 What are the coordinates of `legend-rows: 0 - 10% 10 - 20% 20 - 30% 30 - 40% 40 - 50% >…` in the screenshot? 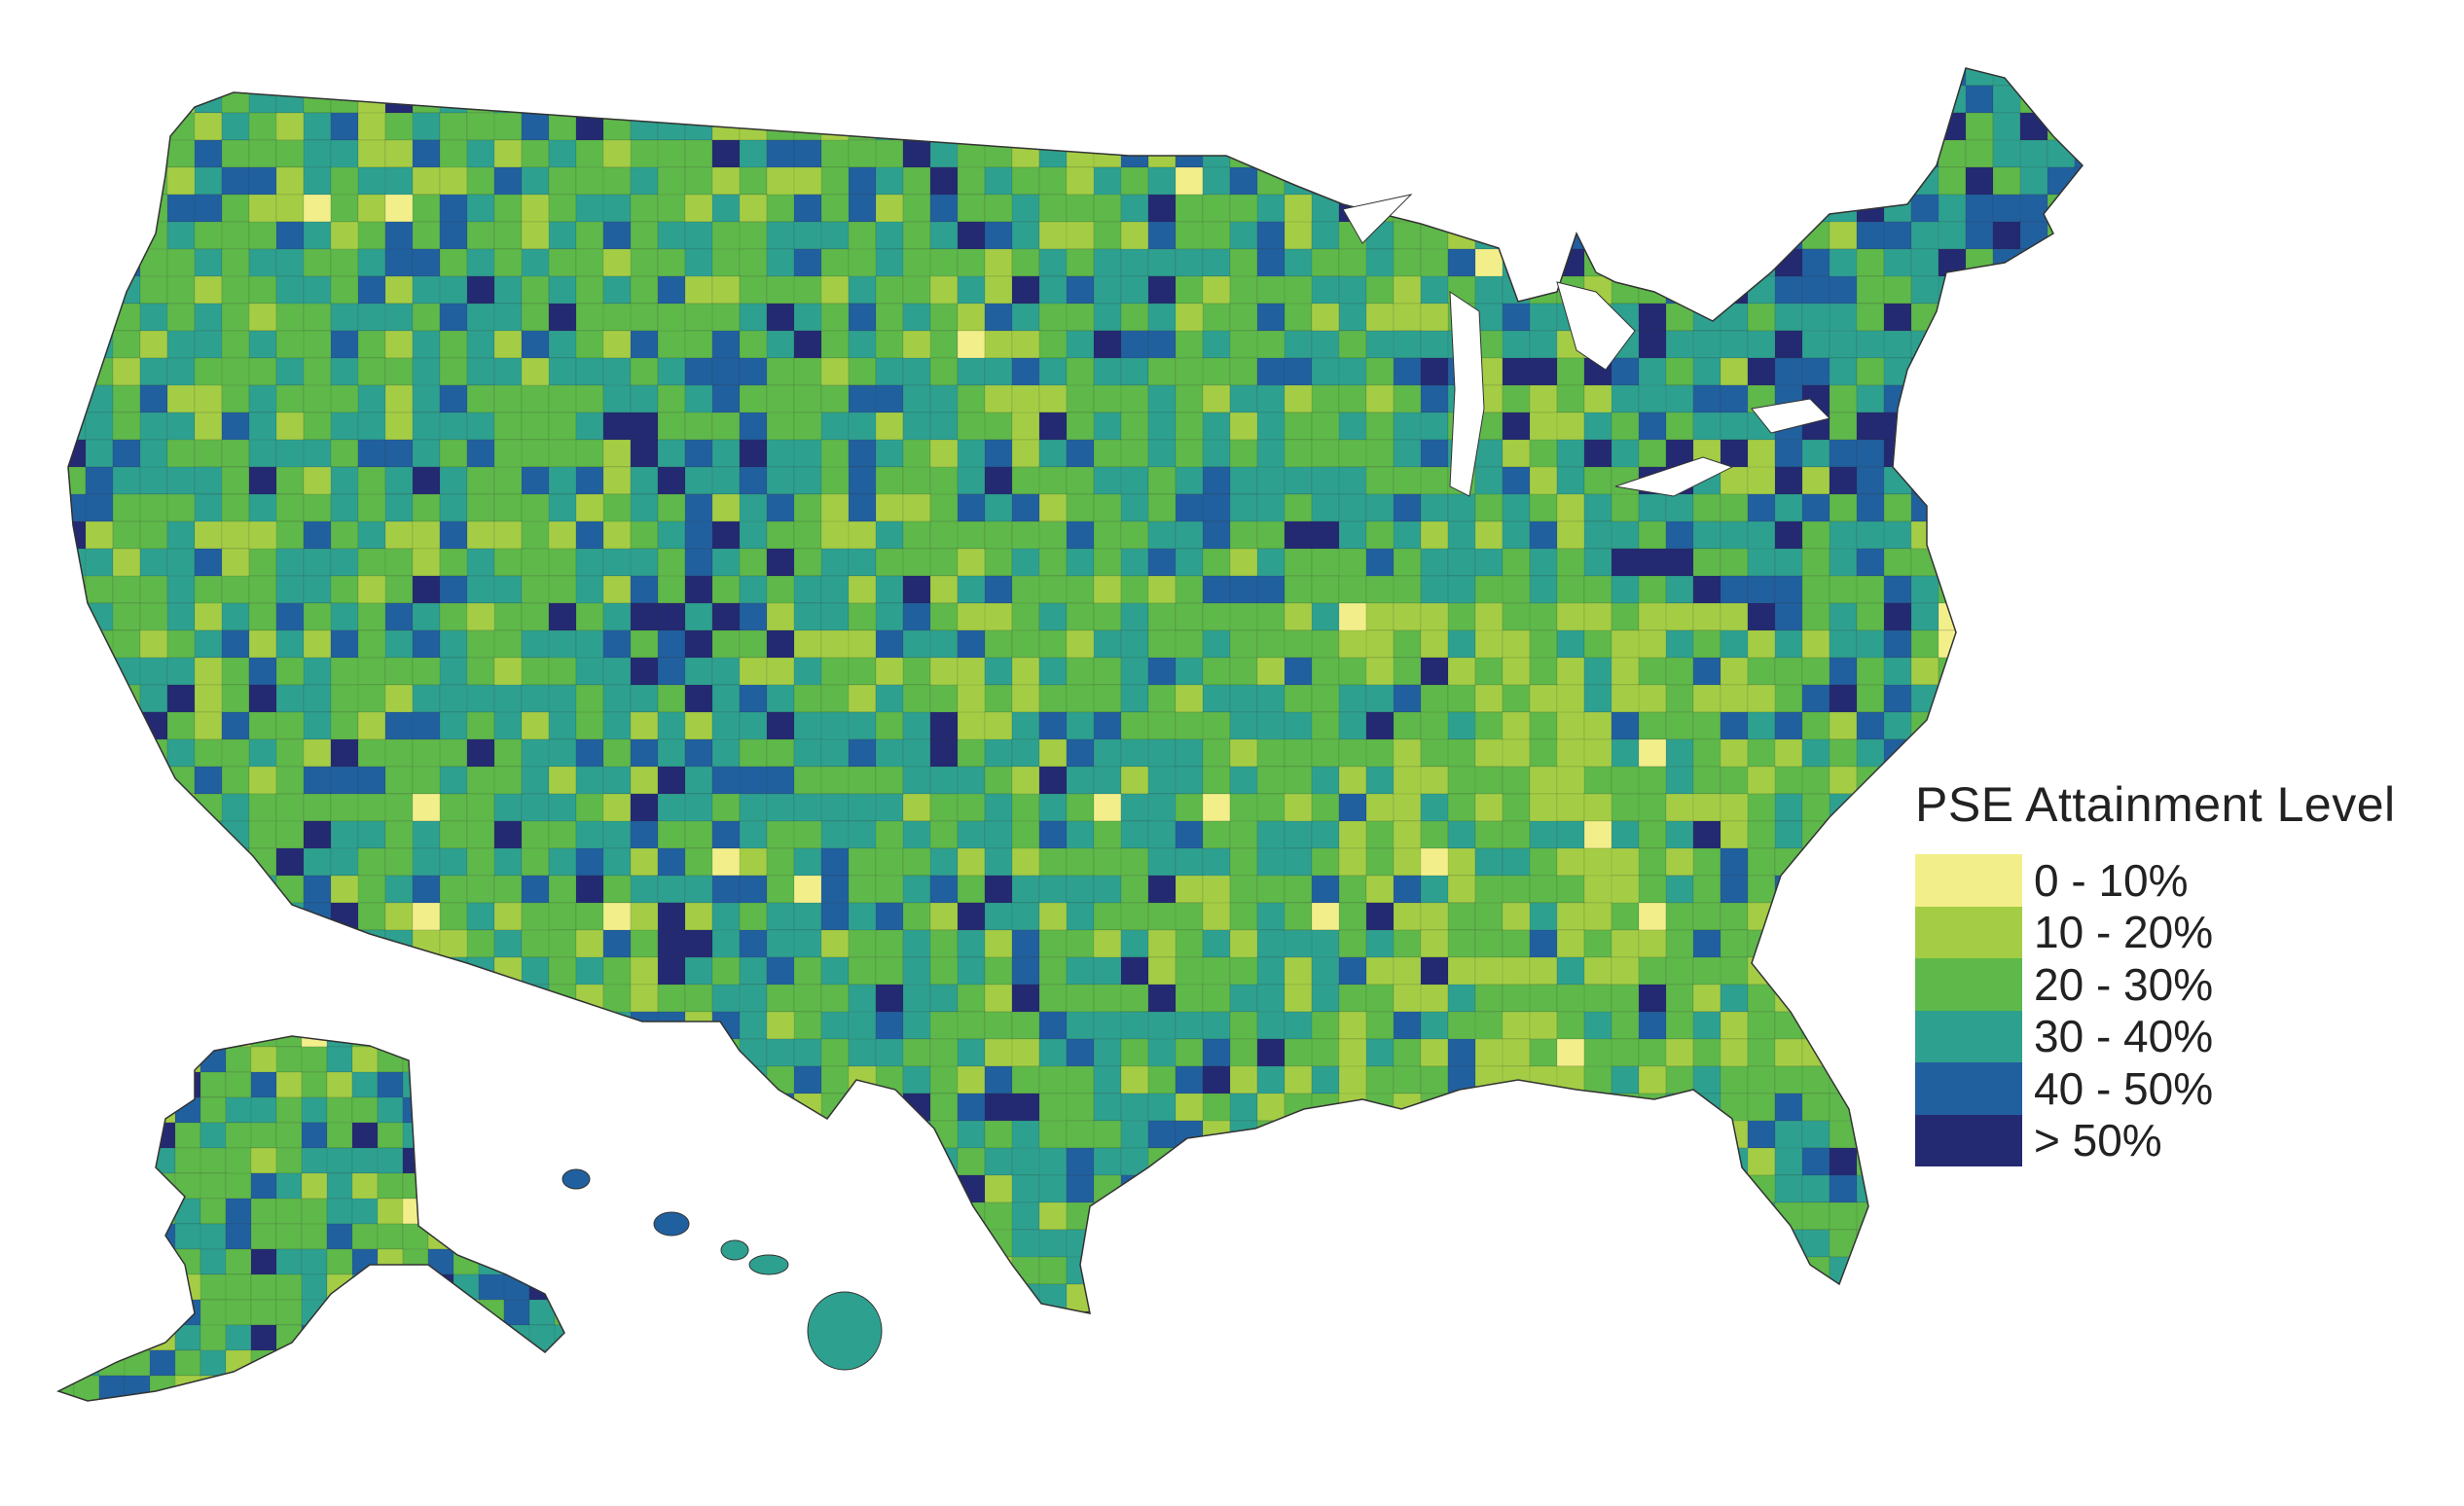 It's located at (2187, 1010).